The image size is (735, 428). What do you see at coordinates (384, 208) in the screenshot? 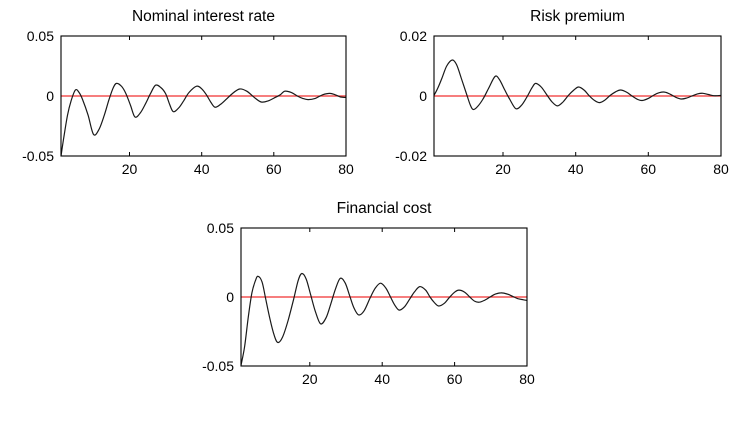
I see `chart-title: Financial cost` at bounding box center [384, 208].